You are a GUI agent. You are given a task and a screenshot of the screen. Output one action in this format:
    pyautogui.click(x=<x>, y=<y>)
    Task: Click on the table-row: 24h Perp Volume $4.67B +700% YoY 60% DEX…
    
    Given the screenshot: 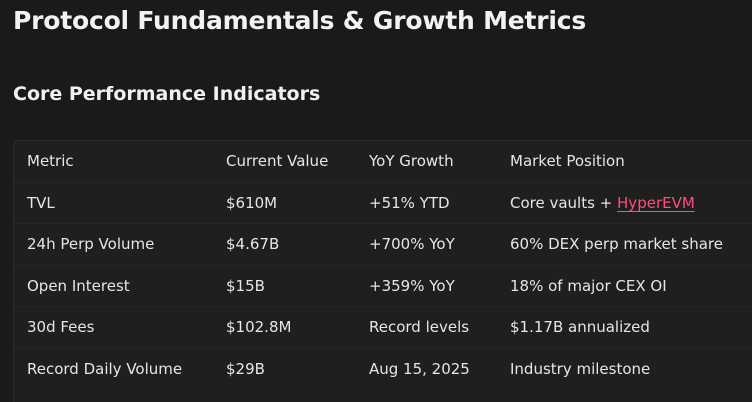 What is the action you would take?
    pyautogui.click(x=383, y=244)
    